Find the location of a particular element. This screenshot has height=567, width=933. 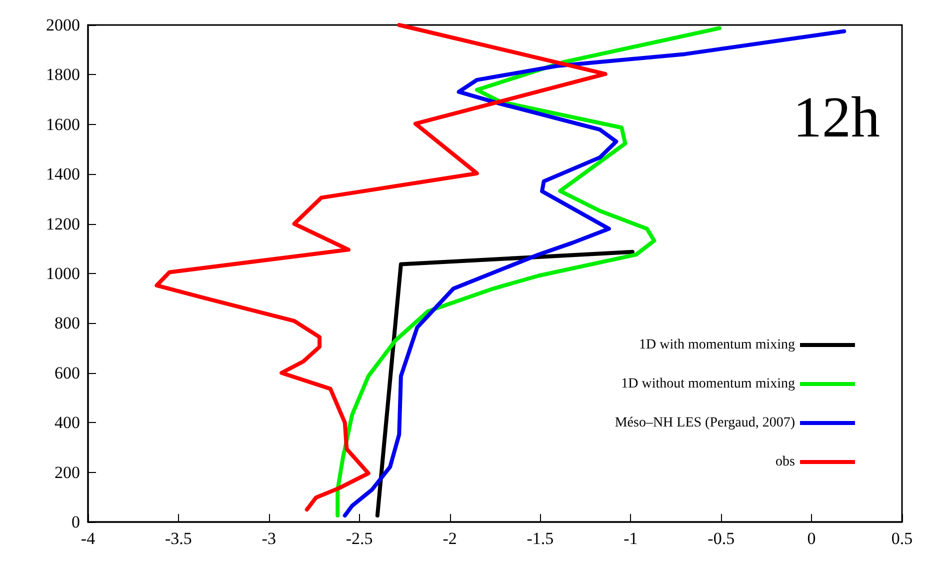

x-tick-label: -1 is located at coordinates (631, 538).